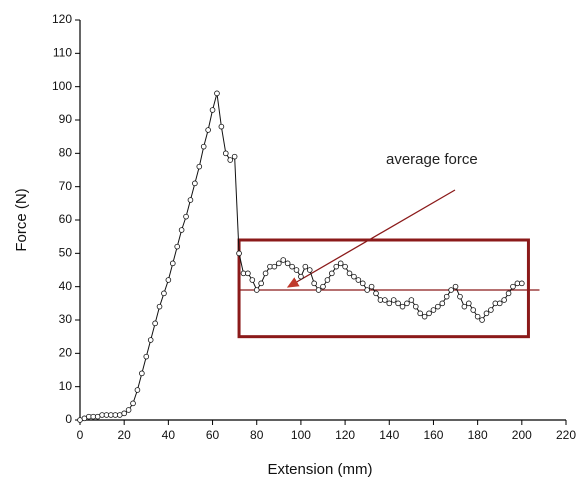  I want to click on annotation-arrow, so click(371, 238).